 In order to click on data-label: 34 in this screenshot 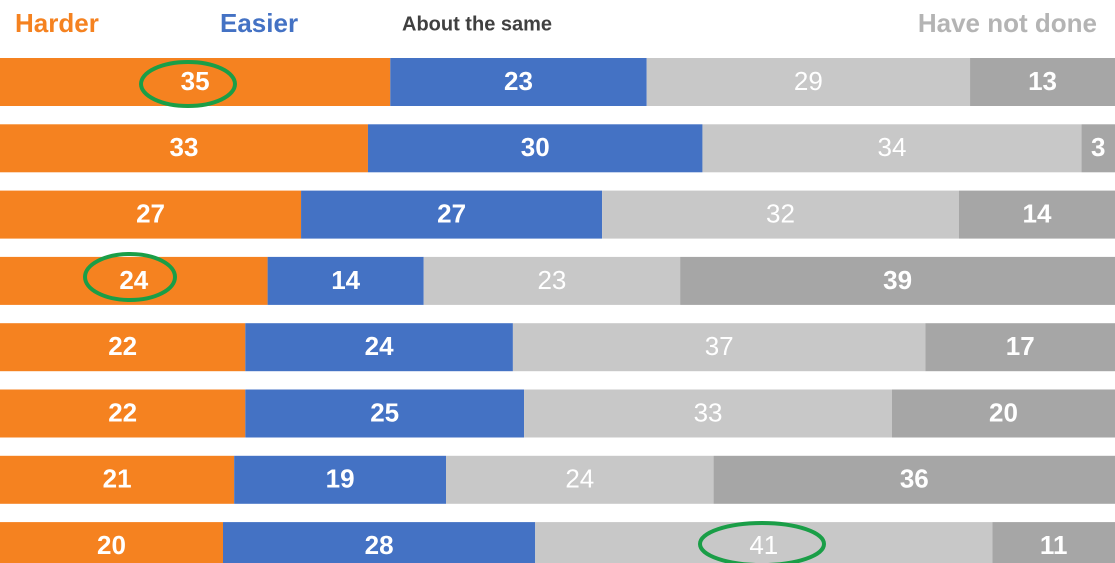, I will do `click(892, 147)`.